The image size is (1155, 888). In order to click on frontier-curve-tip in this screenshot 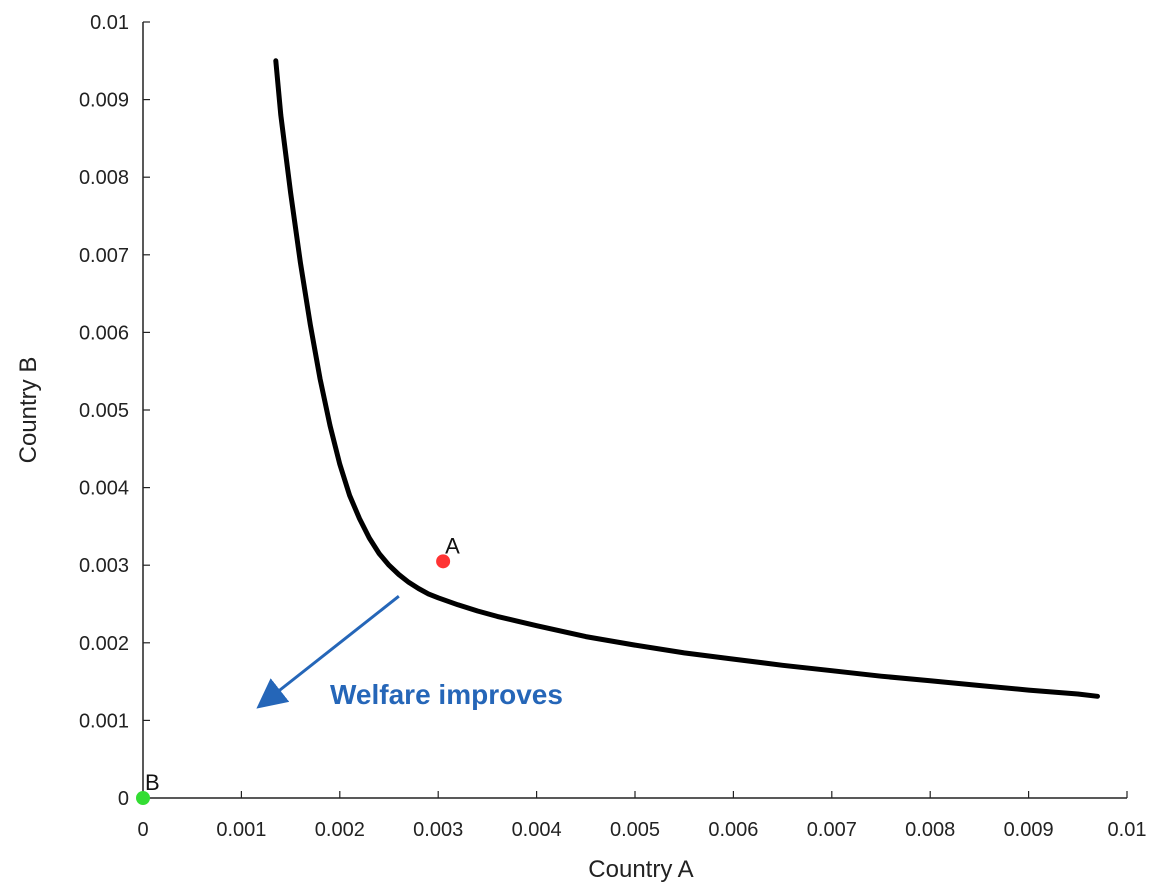, I will do `click(288, 161)`.